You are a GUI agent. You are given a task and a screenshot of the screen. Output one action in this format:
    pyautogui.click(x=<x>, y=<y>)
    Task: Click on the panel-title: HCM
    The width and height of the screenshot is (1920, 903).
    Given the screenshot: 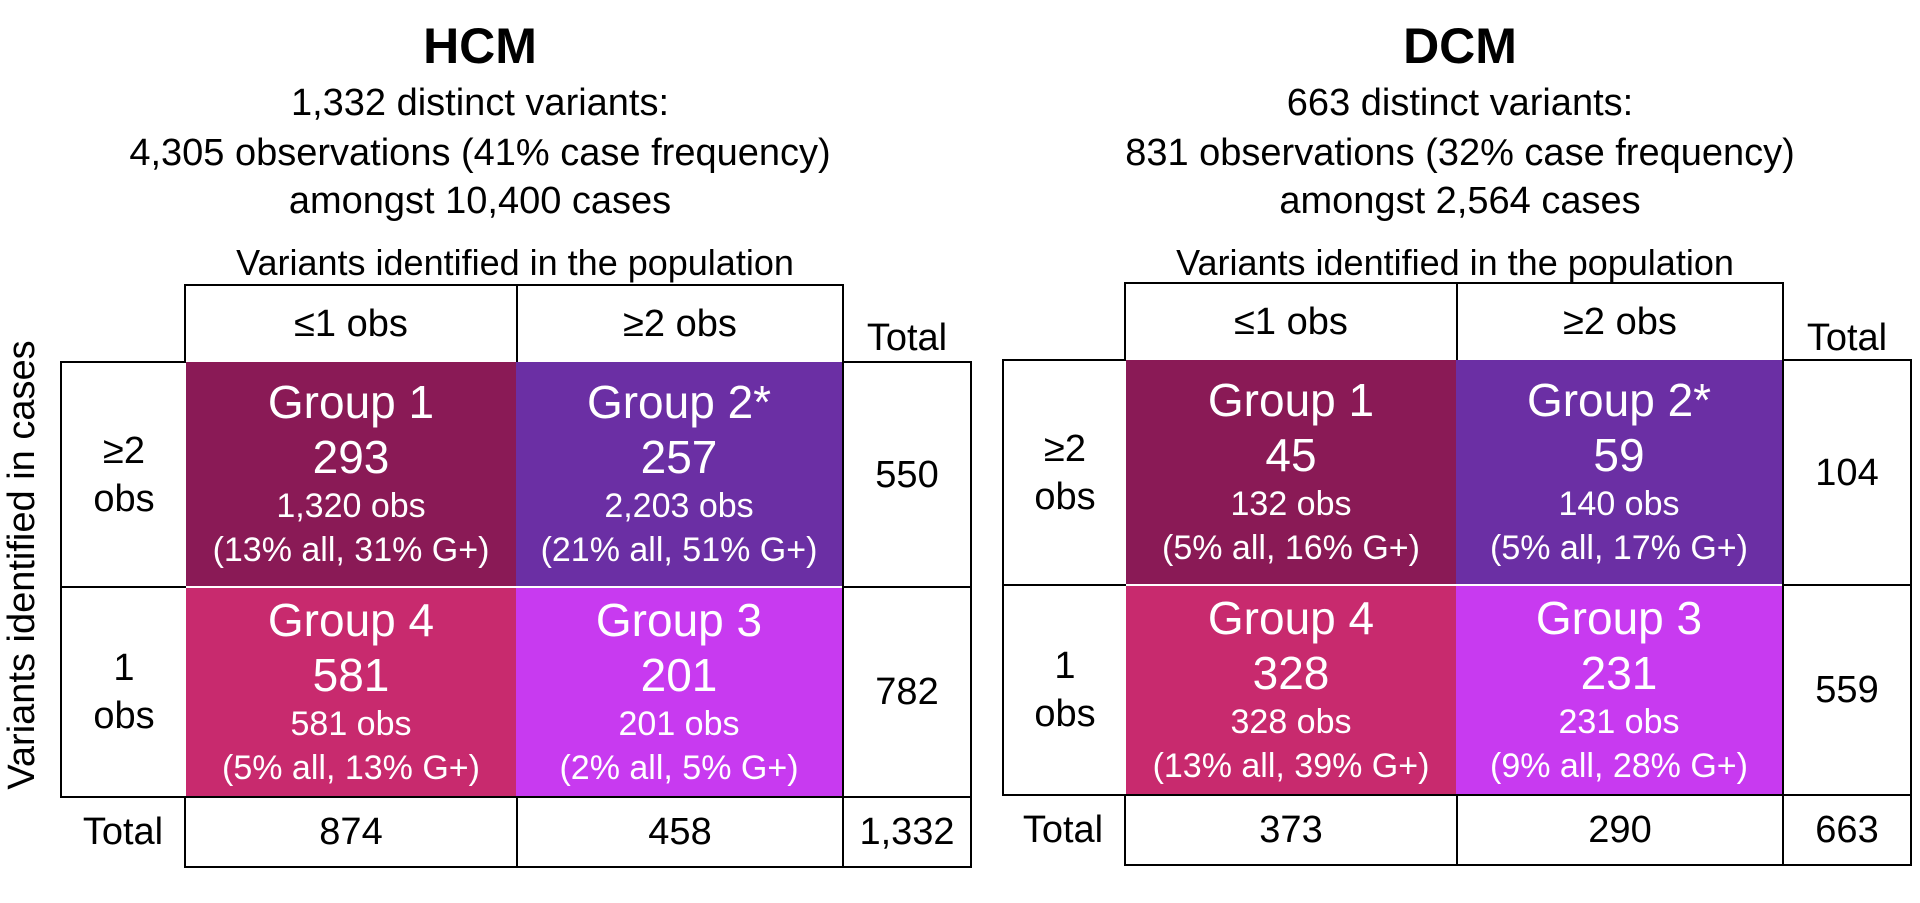 What is the action you would take?
    pyautogui.click(x=480, y=46)
    